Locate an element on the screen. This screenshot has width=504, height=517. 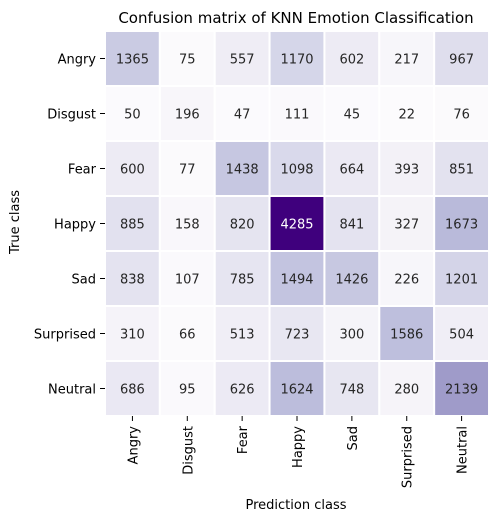
x-tick-label: Neutral is located at coordinates (463, 450).